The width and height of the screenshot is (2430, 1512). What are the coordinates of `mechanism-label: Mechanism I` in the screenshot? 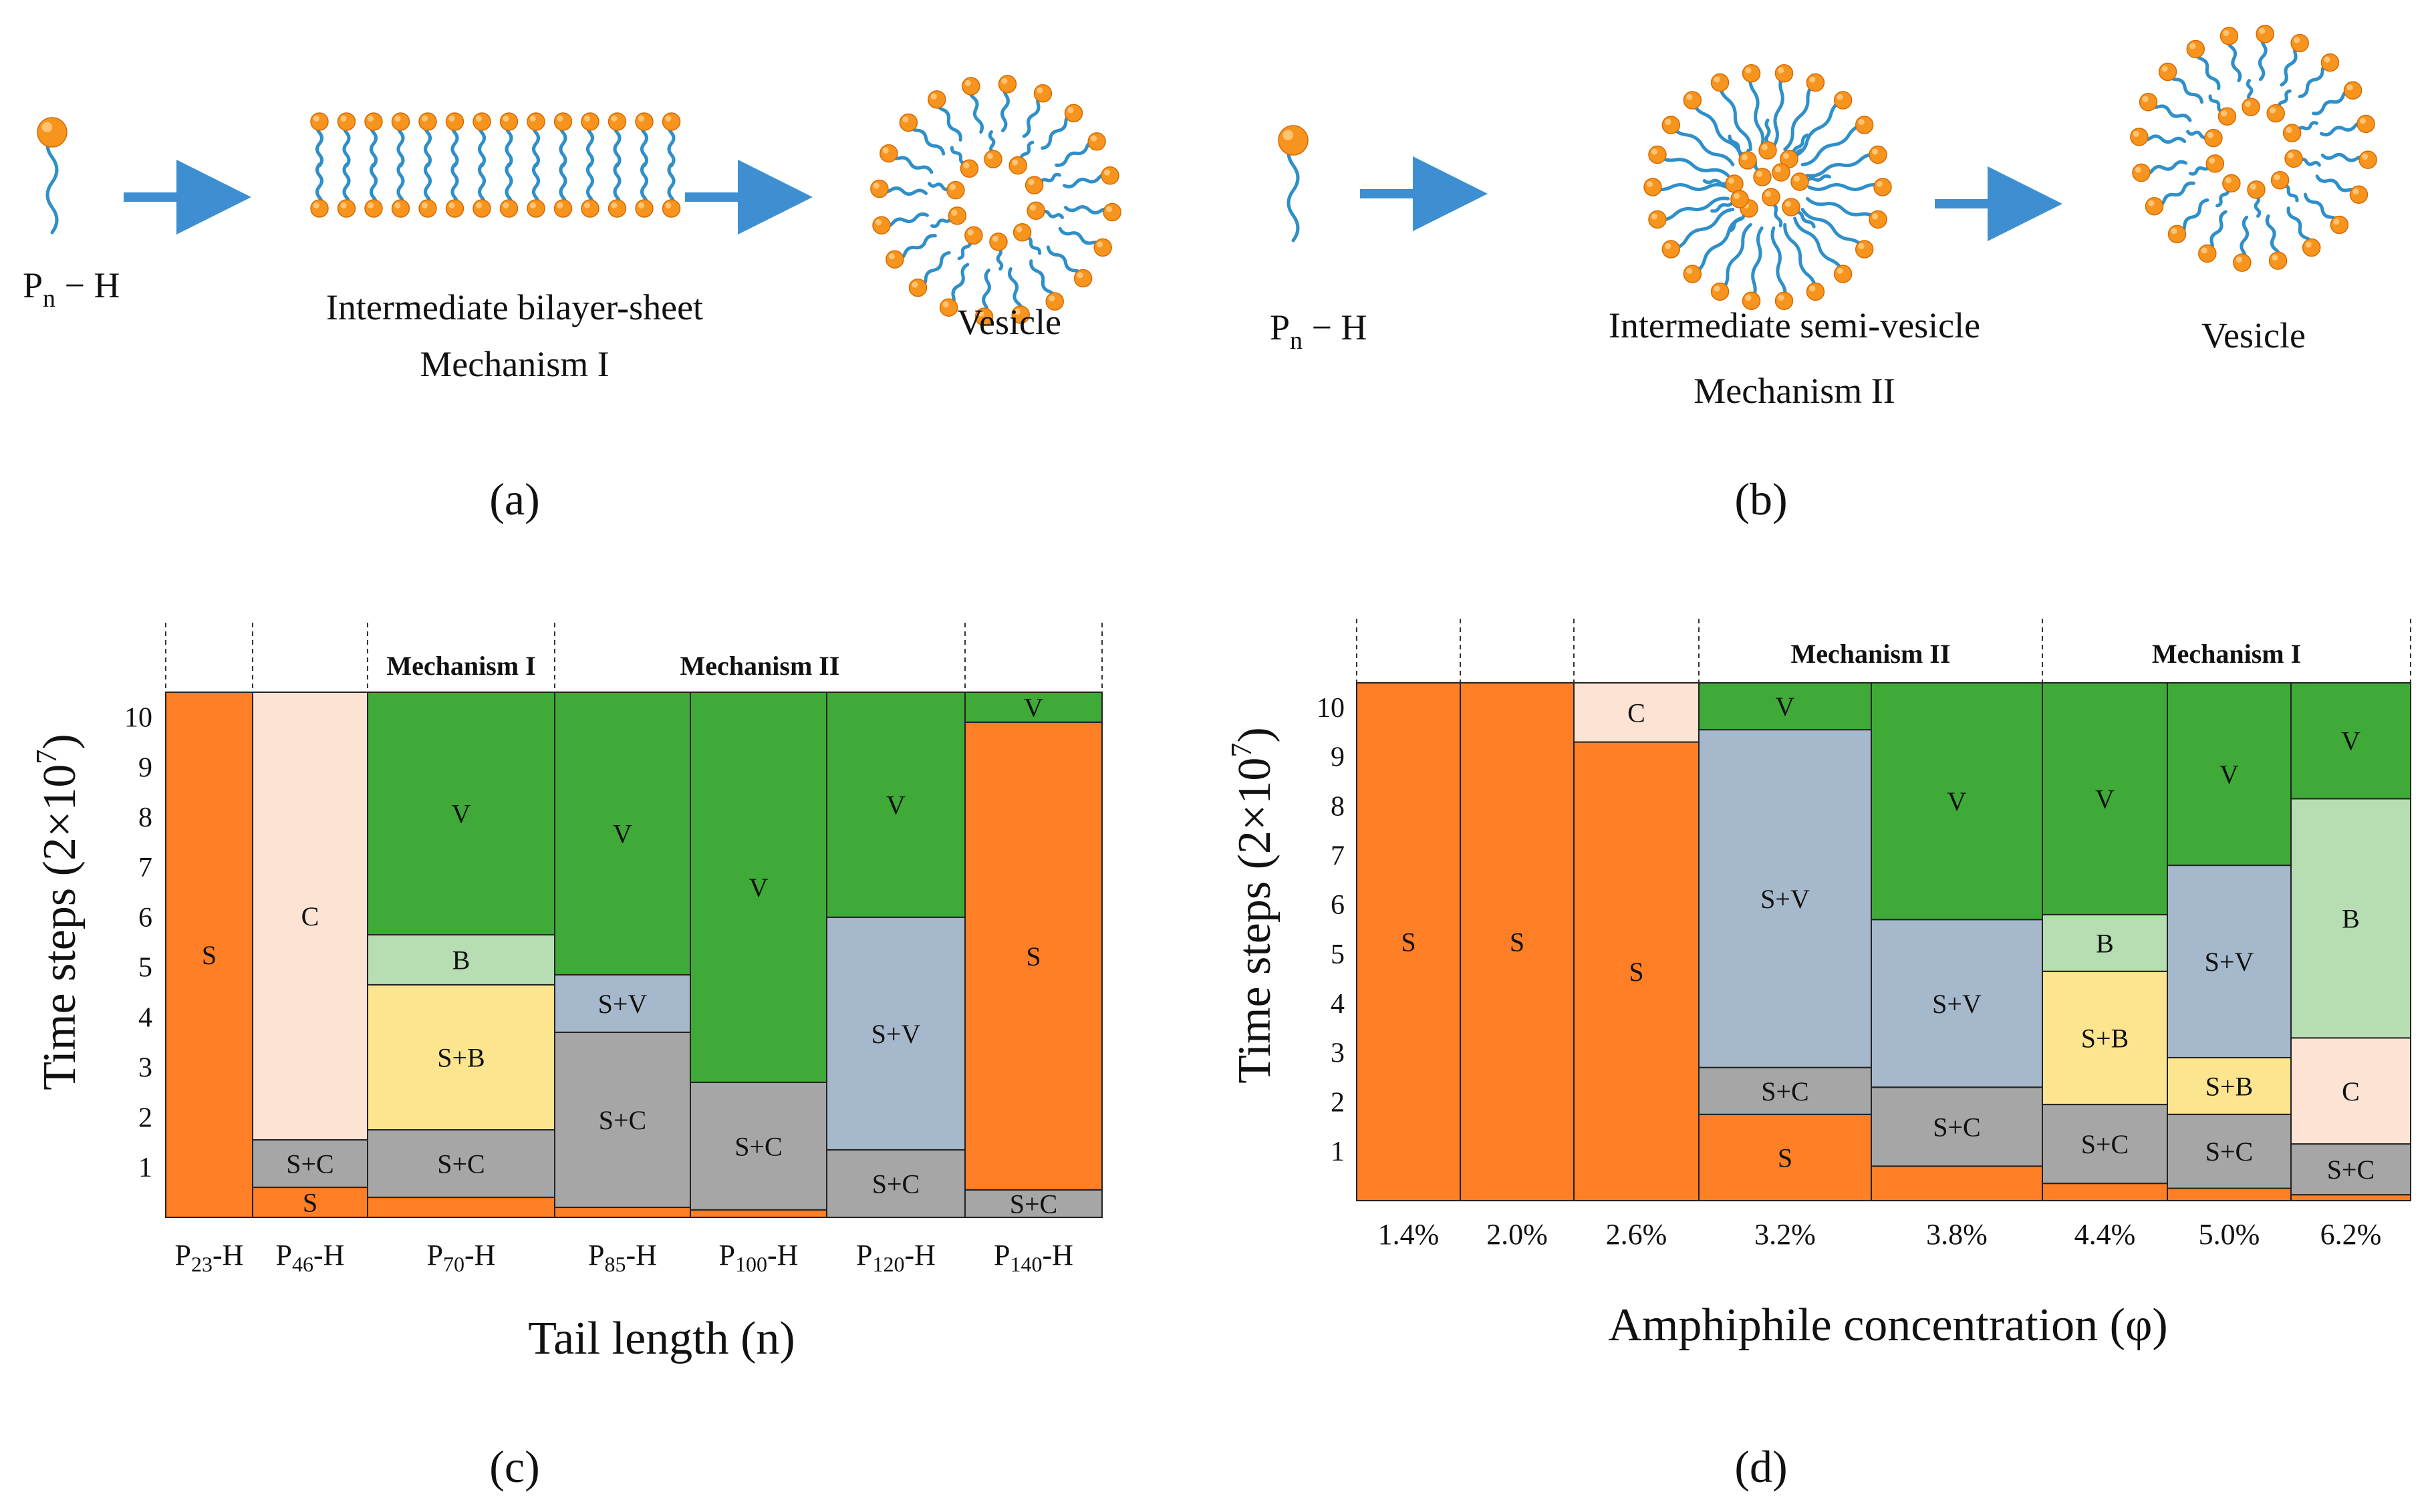 It's located at (2226, 654).